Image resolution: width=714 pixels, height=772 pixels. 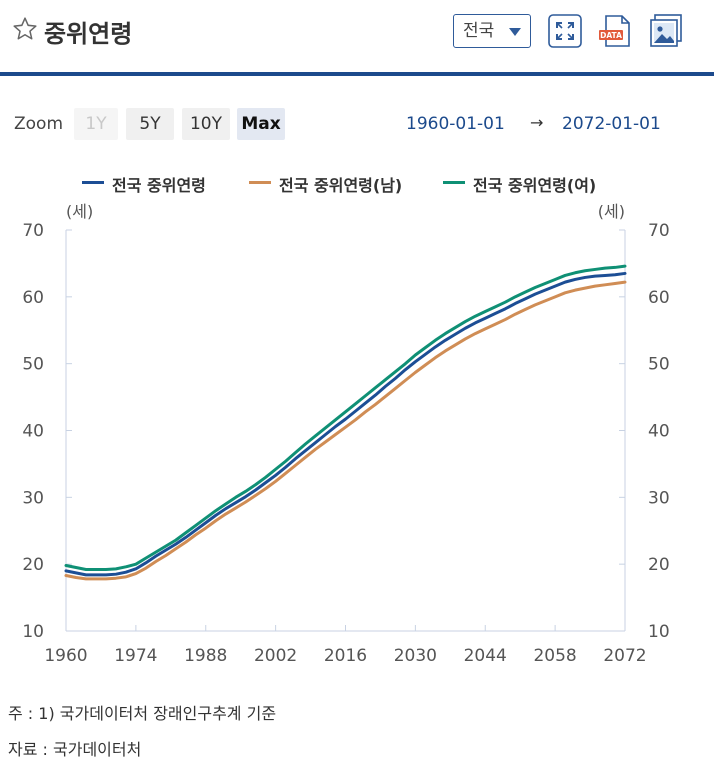 What do you see at coordinates (659, 498) in the screenshot?
I see `y-tick-label-right: 30` at bounding box center [659, 498].